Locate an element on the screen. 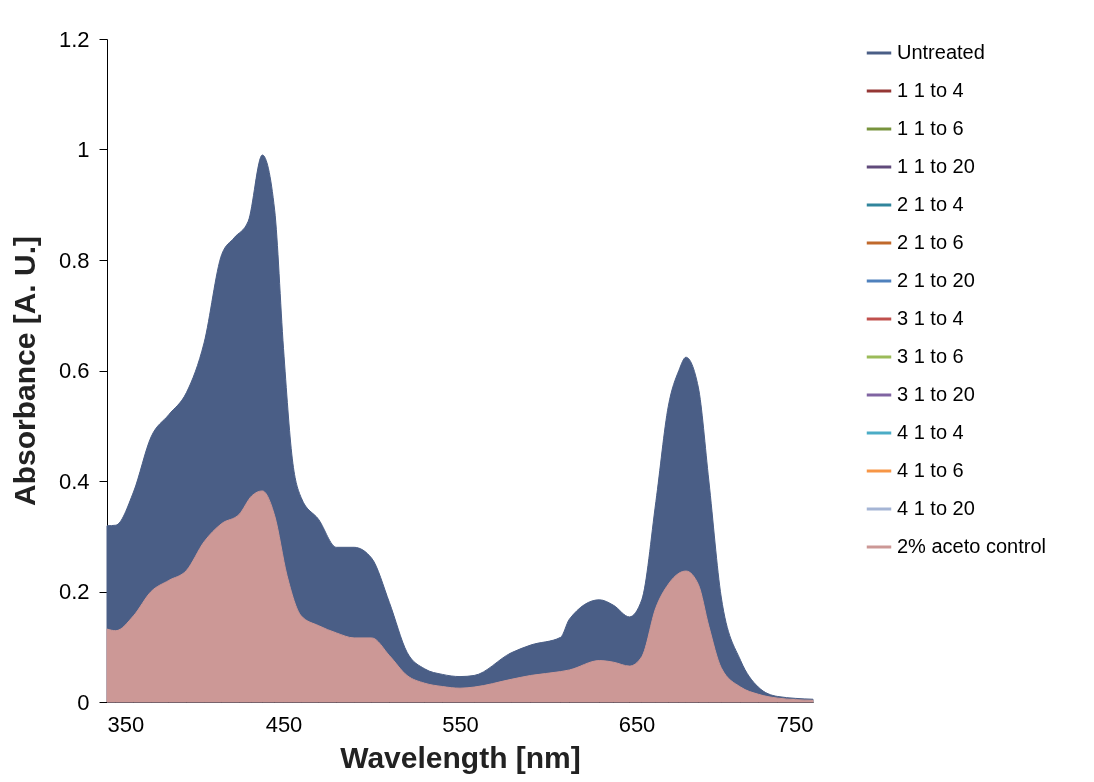  y-tick-label: 0.4 is located at coordinates (74, 481).